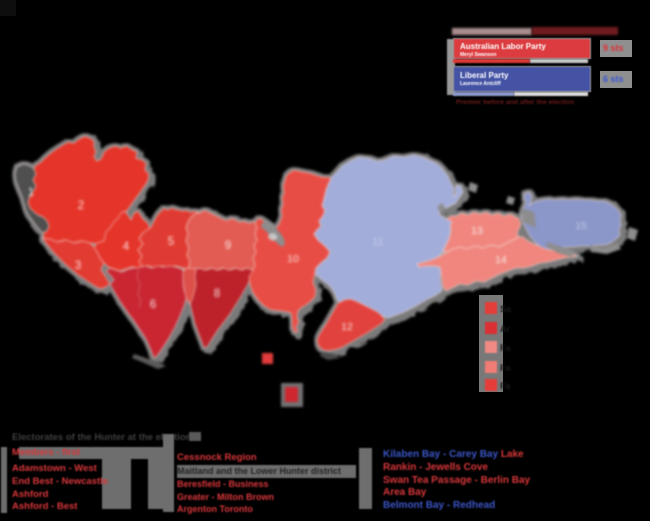  What do you see at coordinates (477, 231) in the screenshot?
I see `svg-text: 13` at bounding box center [477, 231].